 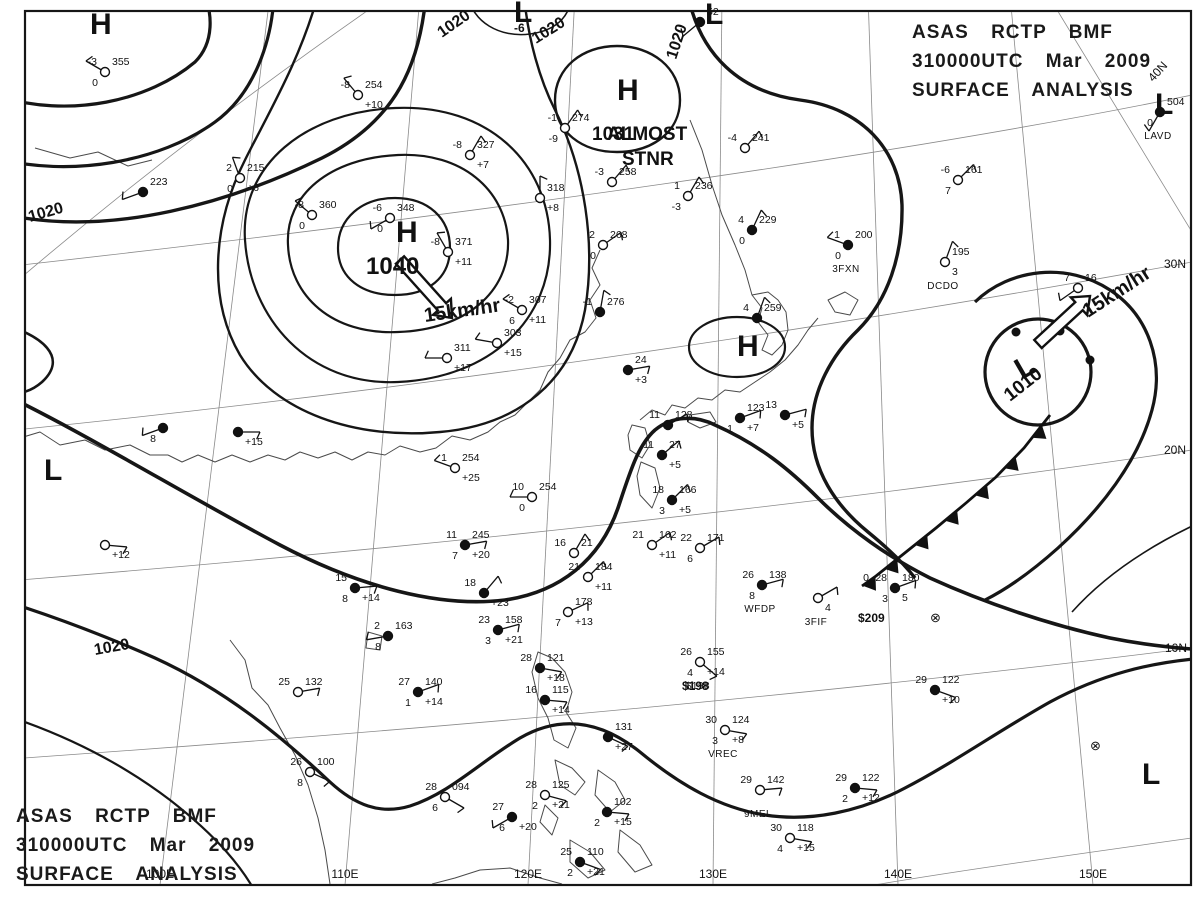 What do you see at coordinates (759, 609) in the screenshot?
I see `station-id-label: WFDP` at bounding box center [759, 609].